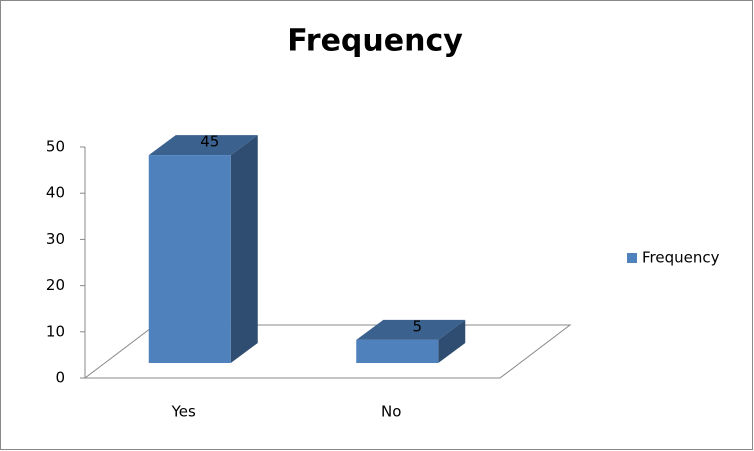 The width and height of the screenshot is (754, 451). I want to click on chart-title: Frequency, so click(375, 41).